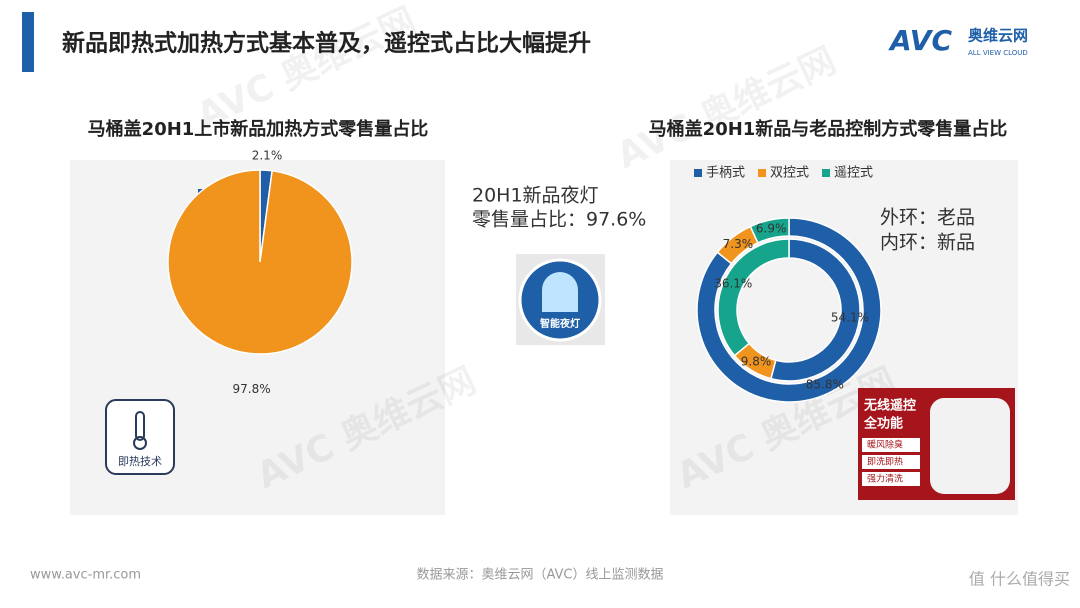 The image size is (1080, 608). Describe the element at coordinates (560, 292) in the screenshot. I see `image-lamp` at that location.